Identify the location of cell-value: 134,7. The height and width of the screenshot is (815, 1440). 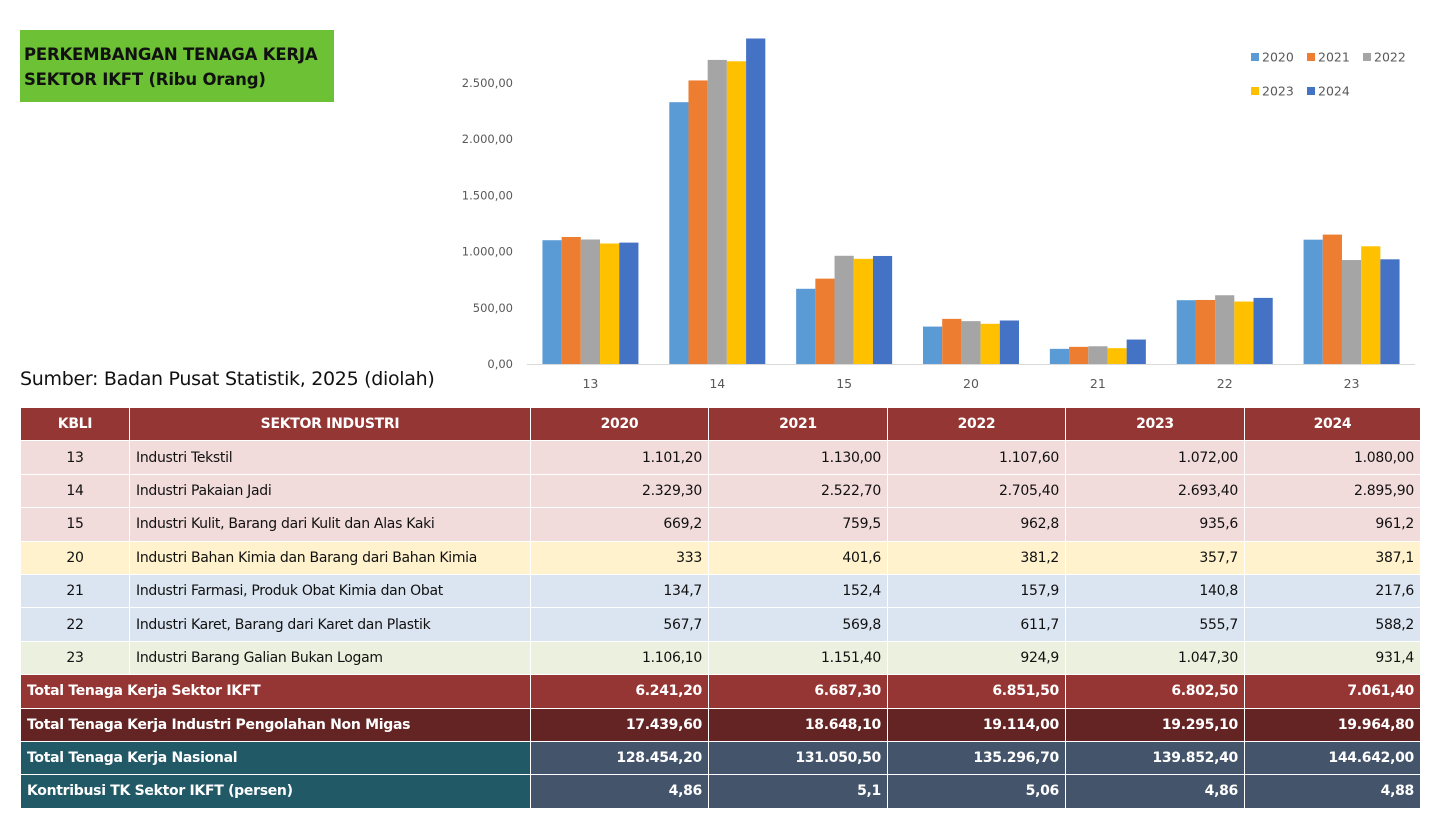
(619, 591).